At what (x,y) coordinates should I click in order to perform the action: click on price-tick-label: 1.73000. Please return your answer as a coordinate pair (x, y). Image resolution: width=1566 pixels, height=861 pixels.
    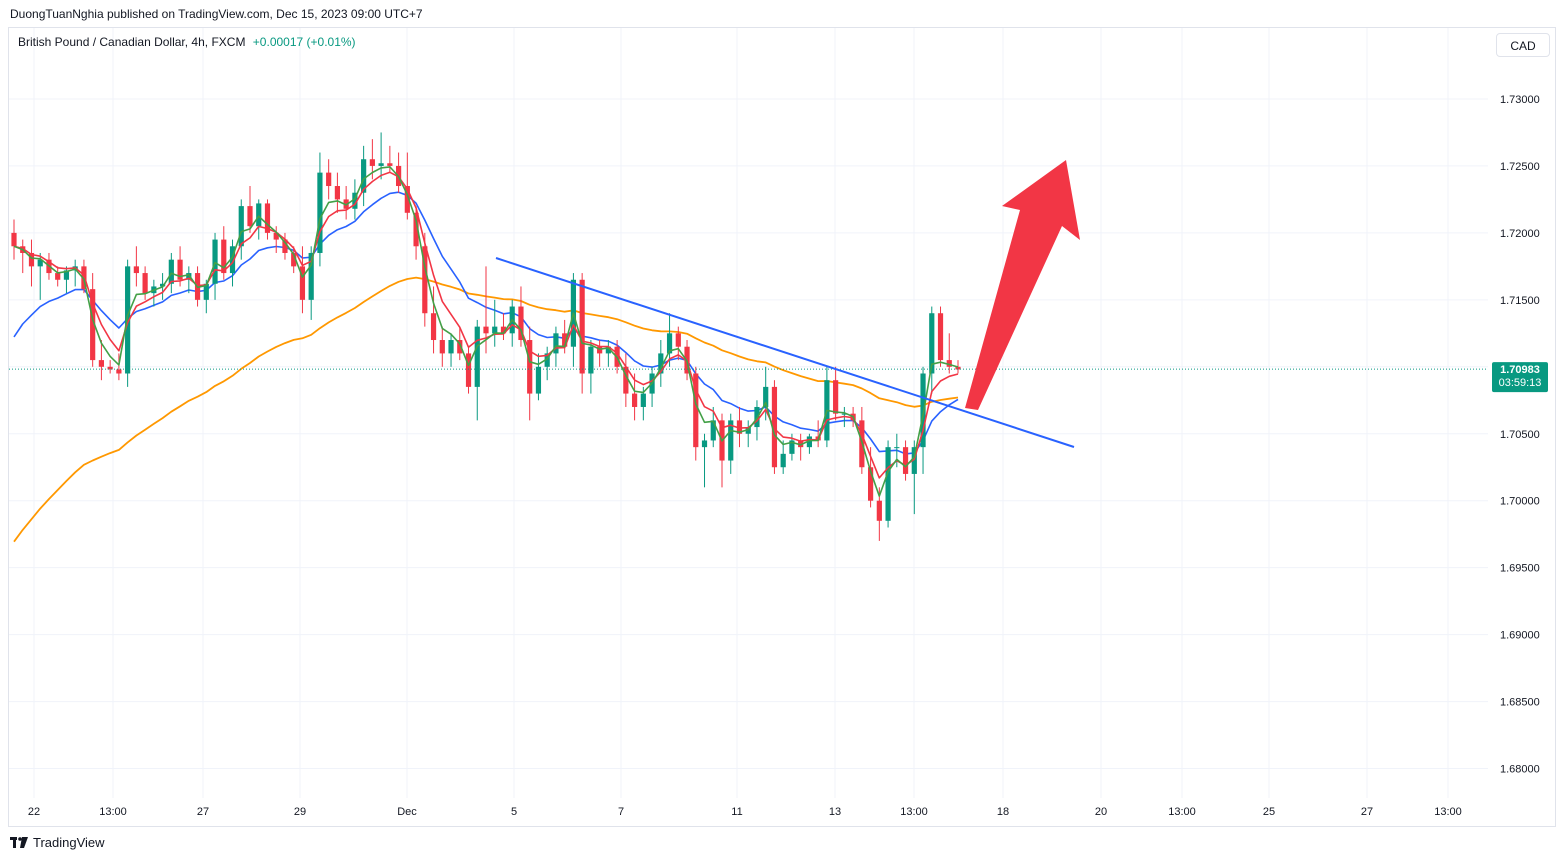
    Looking at the image, I should click on (1520, 100).